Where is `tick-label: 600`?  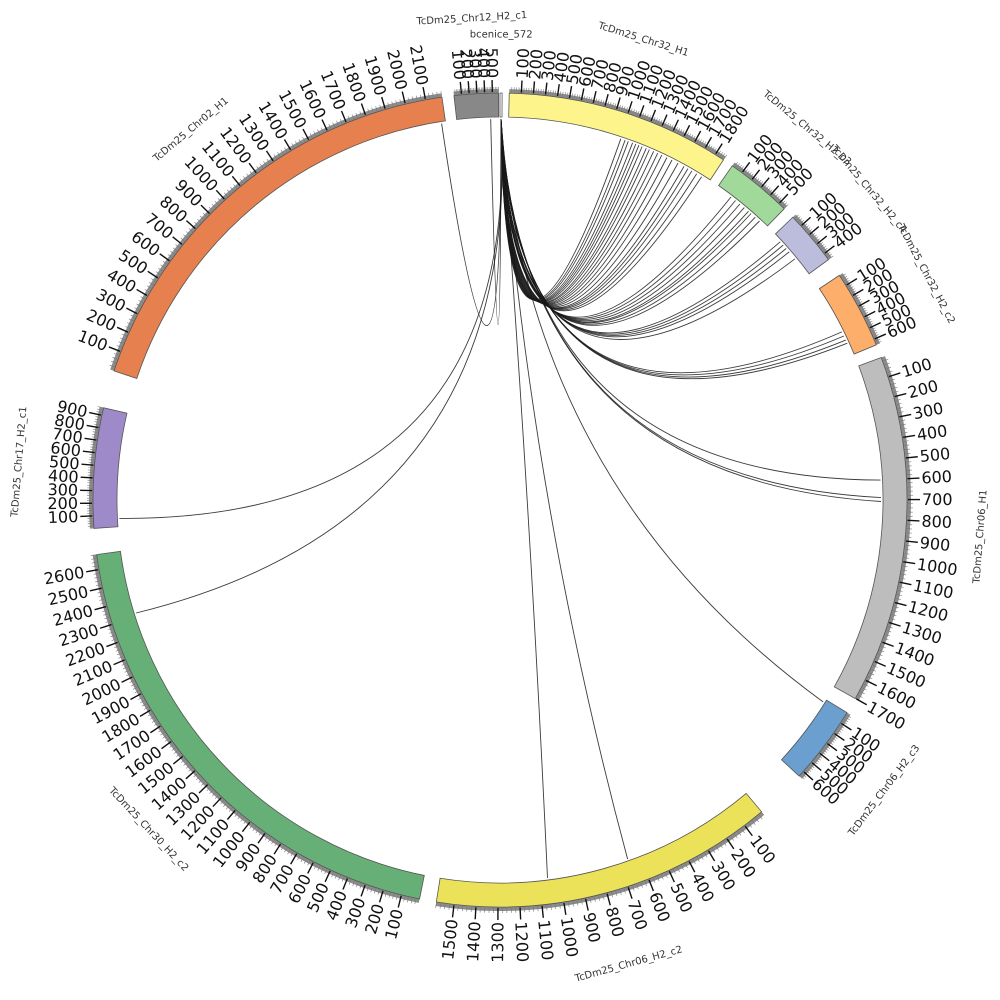 tick-label: 600 is located at coordinates (936, 477).